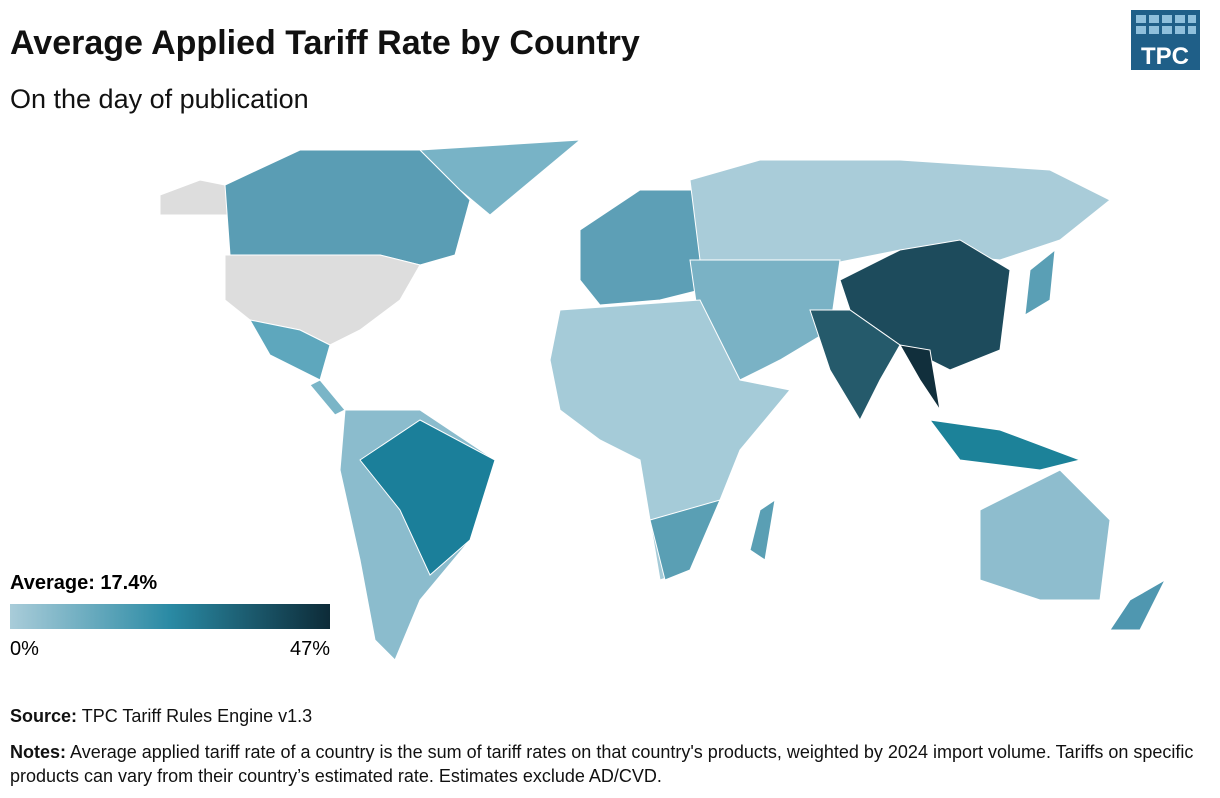 Image resolution: width=1220 pixels, height=798 pixels. Describe the element at coordinates (1165, 56) in the screenshot. I see `logo-text: TPC` at that location.